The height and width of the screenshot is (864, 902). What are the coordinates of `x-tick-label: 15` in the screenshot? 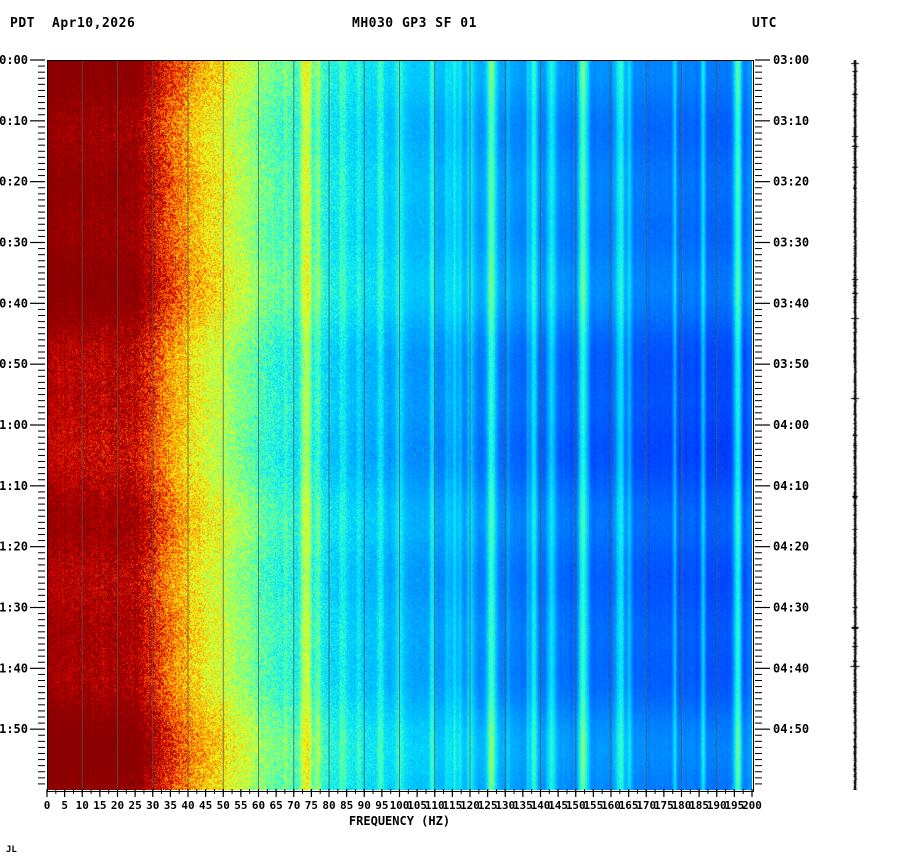 It's located at (99, 805).